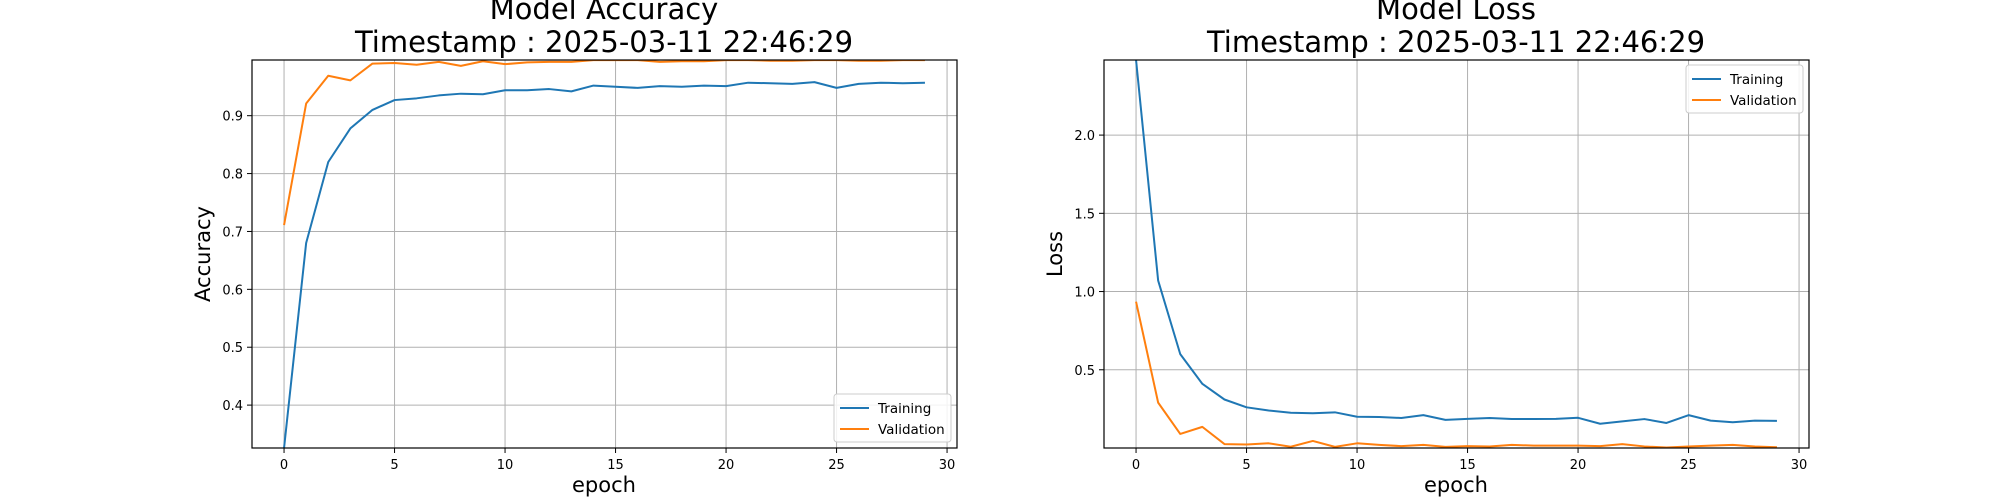  I want to click on loss-x-tick-label: 0, so click(1136, 465).